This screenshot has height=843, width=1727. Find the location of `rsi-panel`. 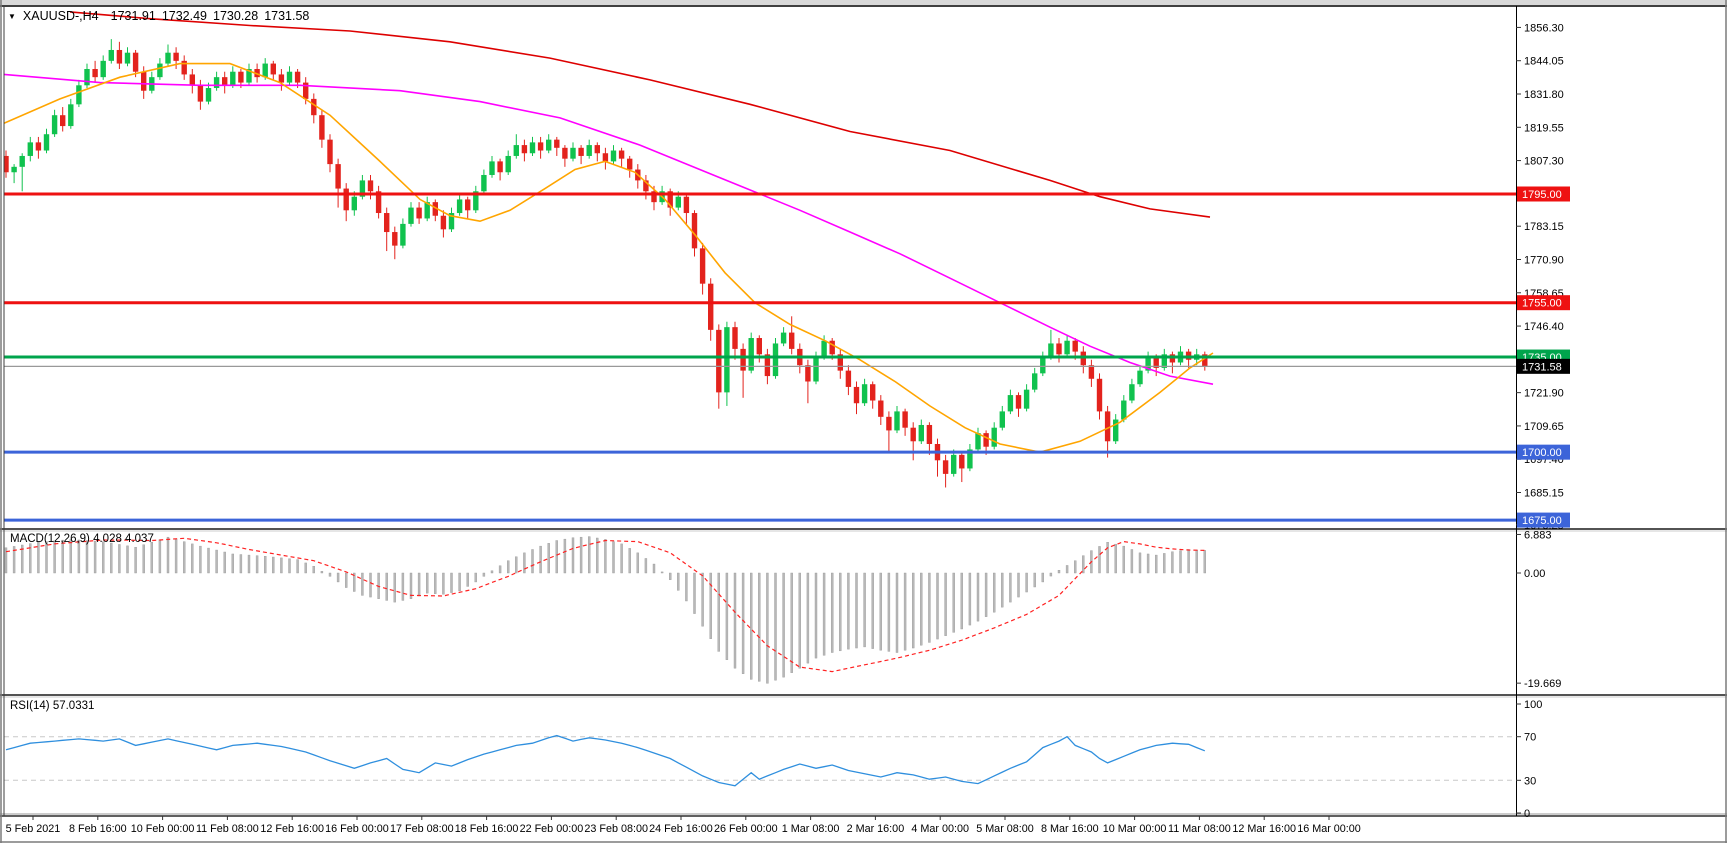

rsi-panel is located at coordinates (760, 760).